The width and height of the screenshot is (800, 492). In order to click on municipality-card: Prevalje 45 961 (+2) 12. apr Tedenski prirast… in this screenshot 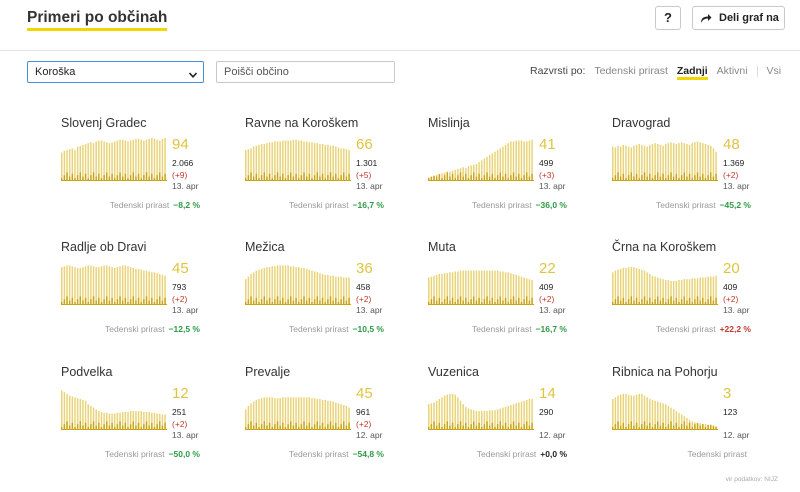, I will do `click(337, 421)`.